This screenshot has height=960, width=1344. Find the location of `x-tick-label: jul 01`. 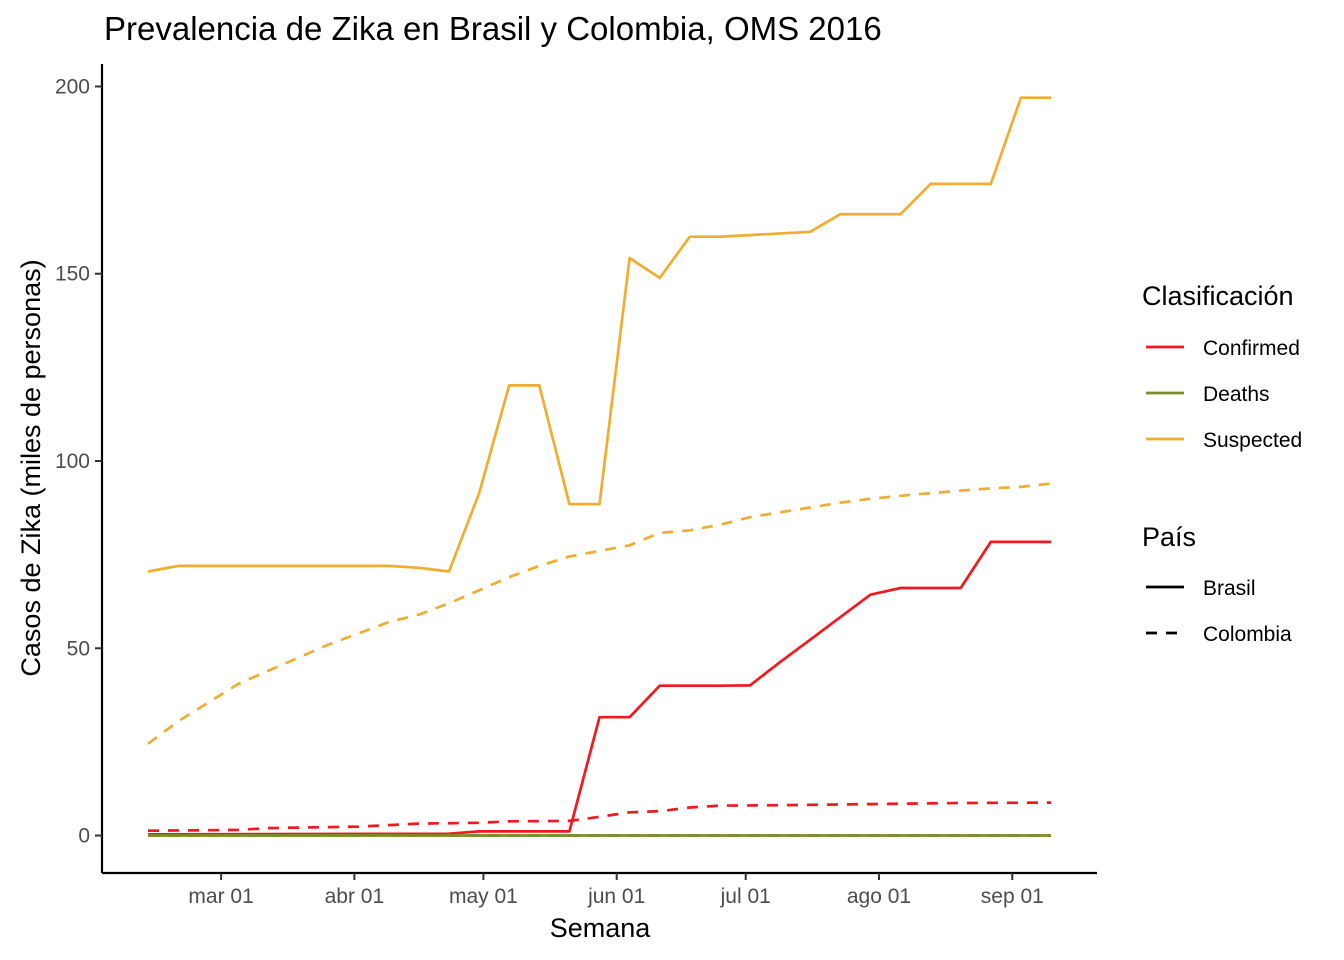

x-tick-label: jul 01 is located at coordinates (745, 896).